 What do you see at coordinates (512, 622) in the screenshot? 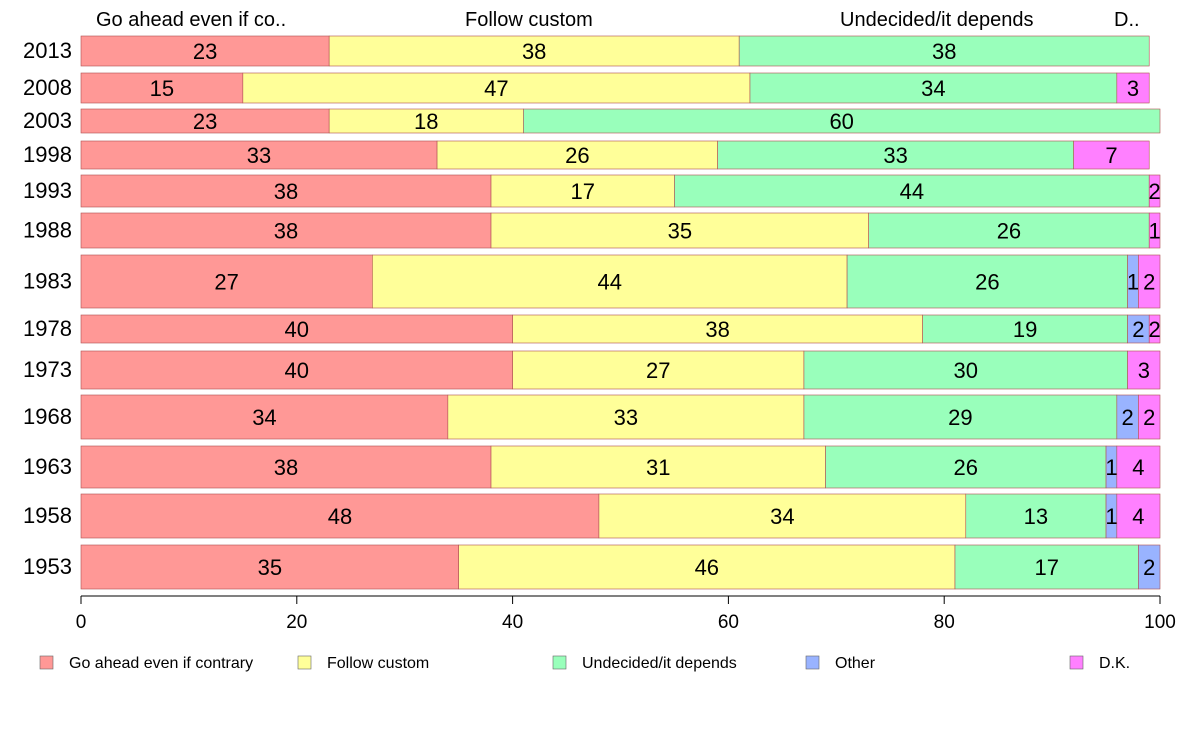
I see `x-tick-label: 40` at bounding box center [512, 622].